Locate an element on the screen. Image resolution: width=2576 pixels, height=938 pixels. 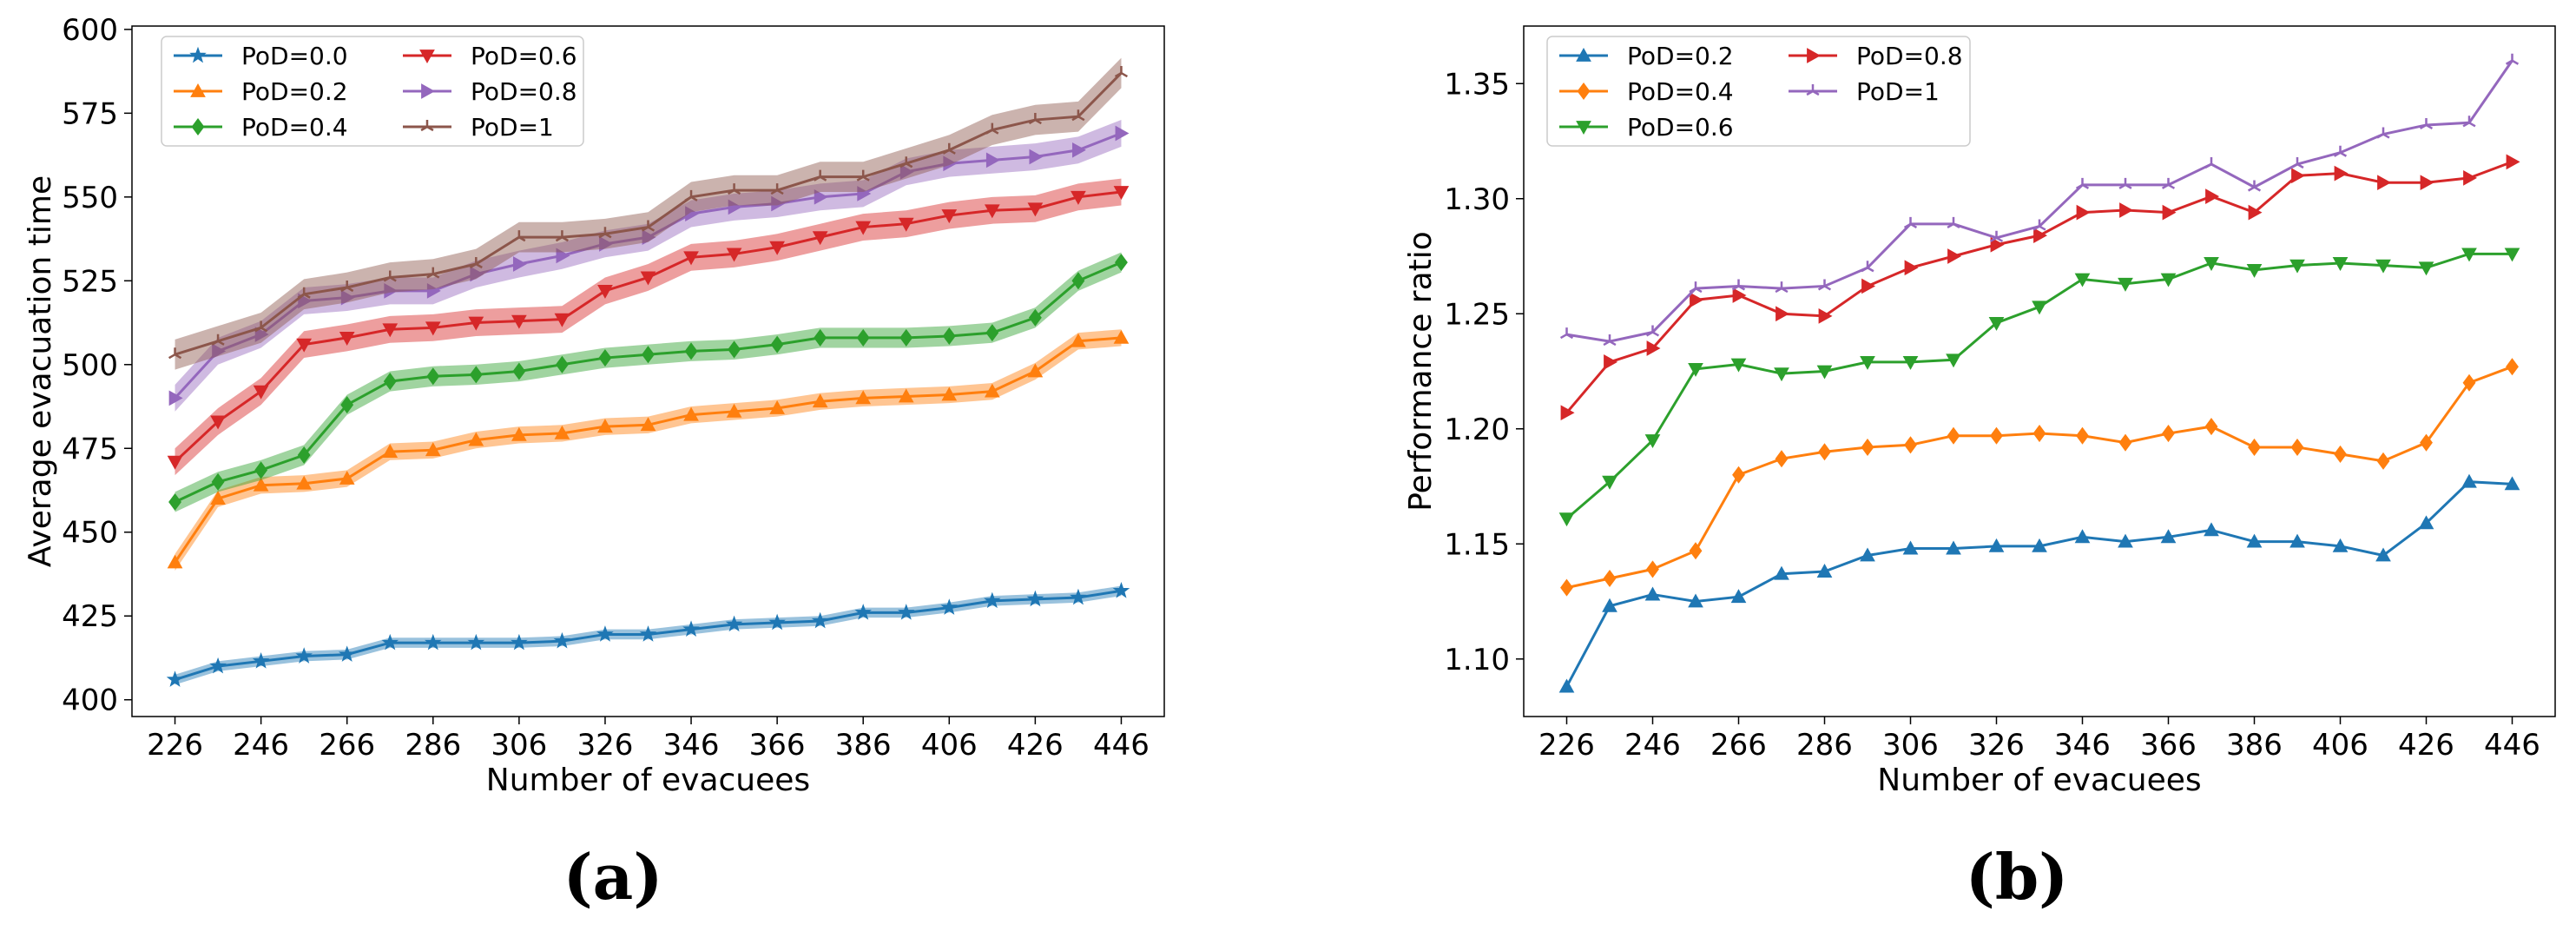
panel-b-legend-label: PoD=0.6 is located at coordinates (1680, 127).